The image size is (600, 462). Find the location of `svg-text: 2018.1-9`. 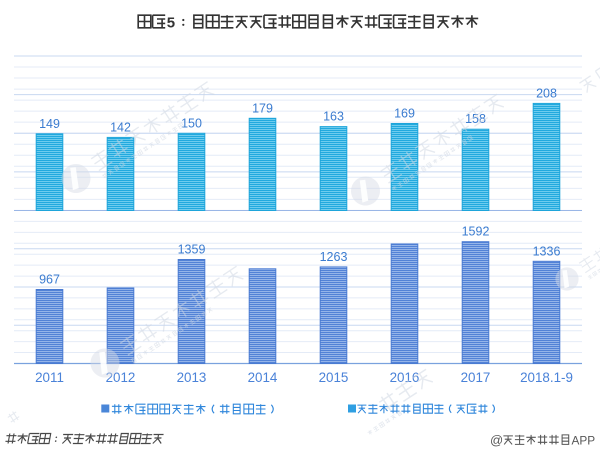

svg-text: 2018.1-9 is located at coordinates (546, 377).